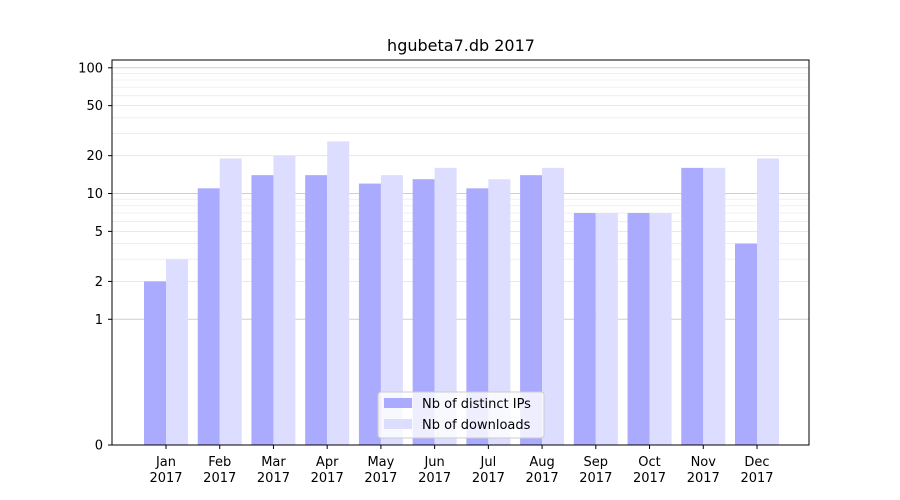 Image resolution: width=900 pixels, height=500 pixels. What do you see at coordinates (756, 462) in the screenshot?
I see `x-tick-label-month: Dec` at bounding box center [756, 462].